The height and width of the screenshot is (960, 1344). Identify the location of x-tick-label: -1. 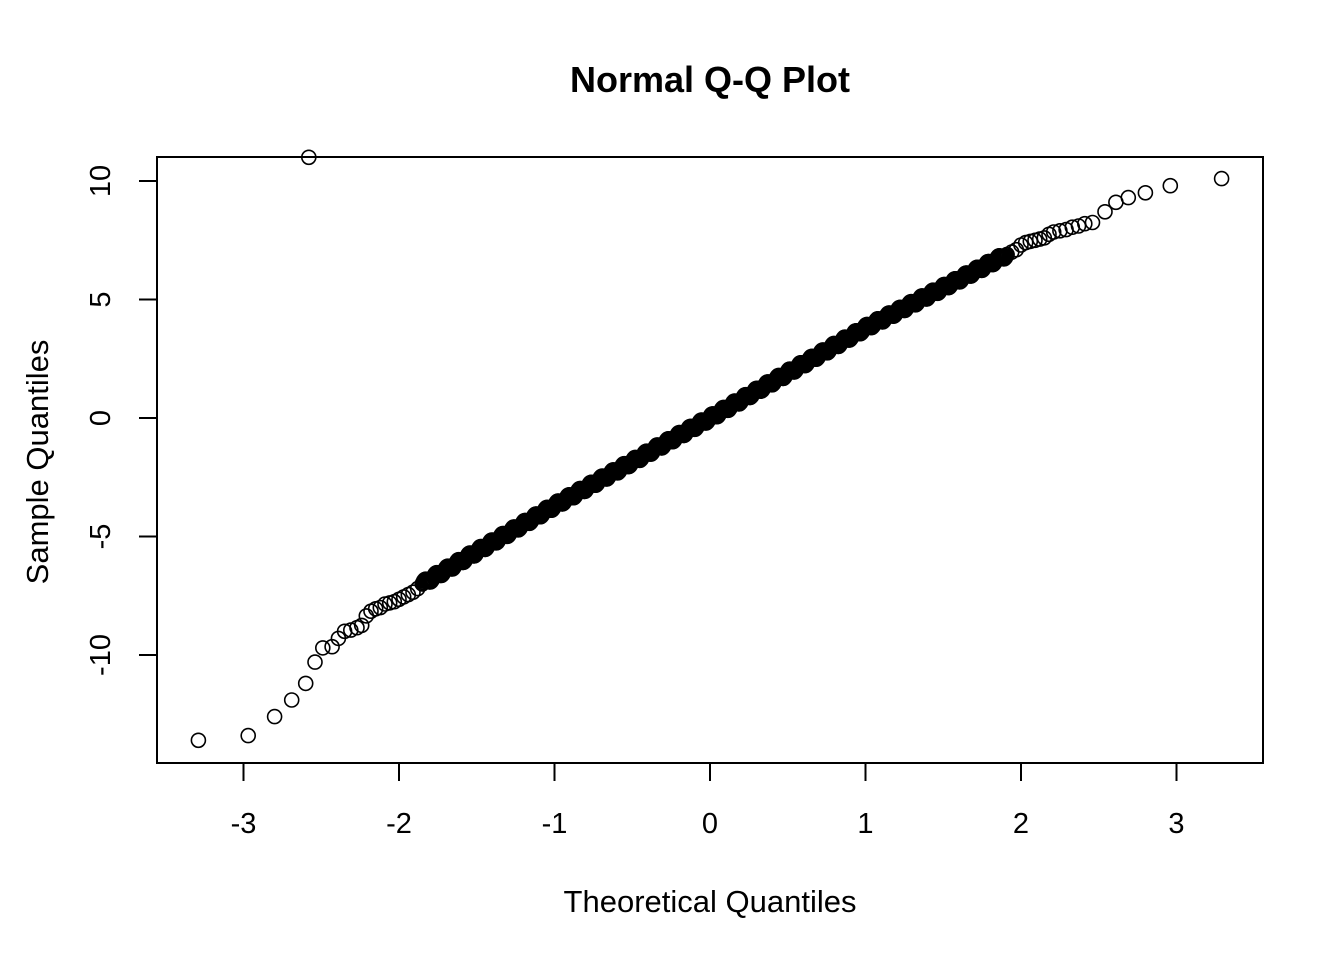
(555, 824).